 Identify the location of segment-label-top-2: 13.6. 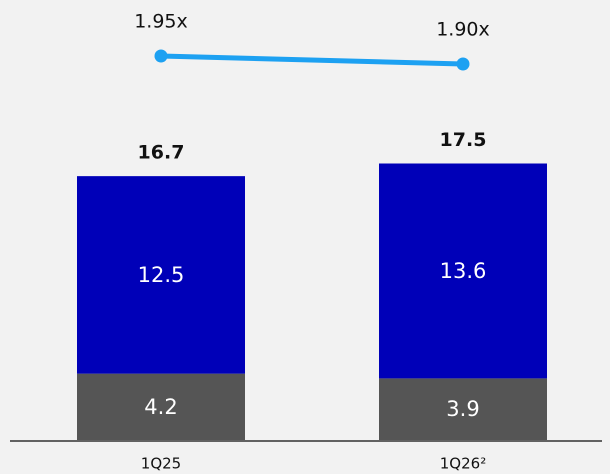
(463, 271).